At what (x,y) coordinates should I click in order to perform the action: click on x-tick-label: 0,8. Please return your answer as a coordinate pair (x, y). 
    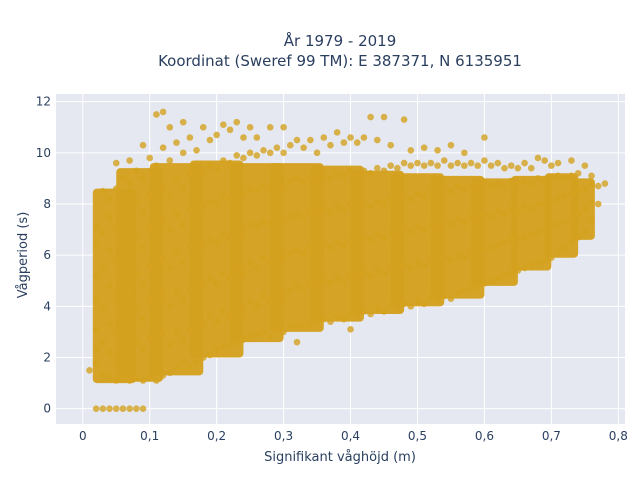
    Looking at the image, I should click on (618, 436).